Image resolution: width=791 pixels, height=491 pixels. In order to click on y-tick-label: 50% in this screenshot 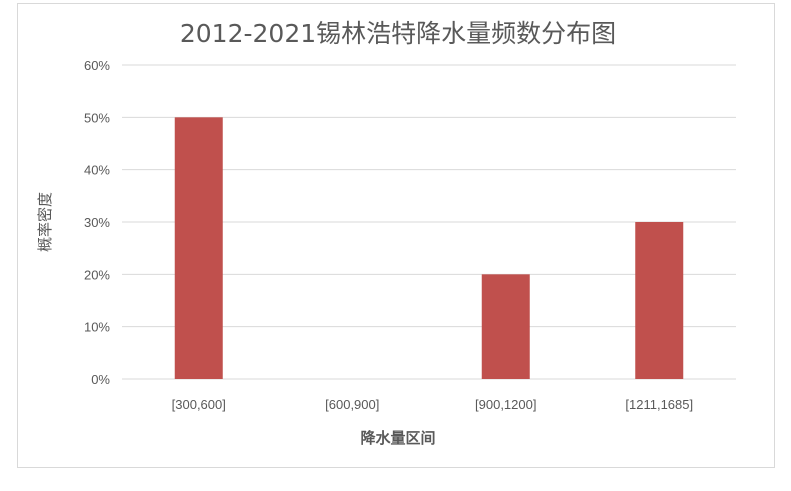, I will do `click(97, 117)`.